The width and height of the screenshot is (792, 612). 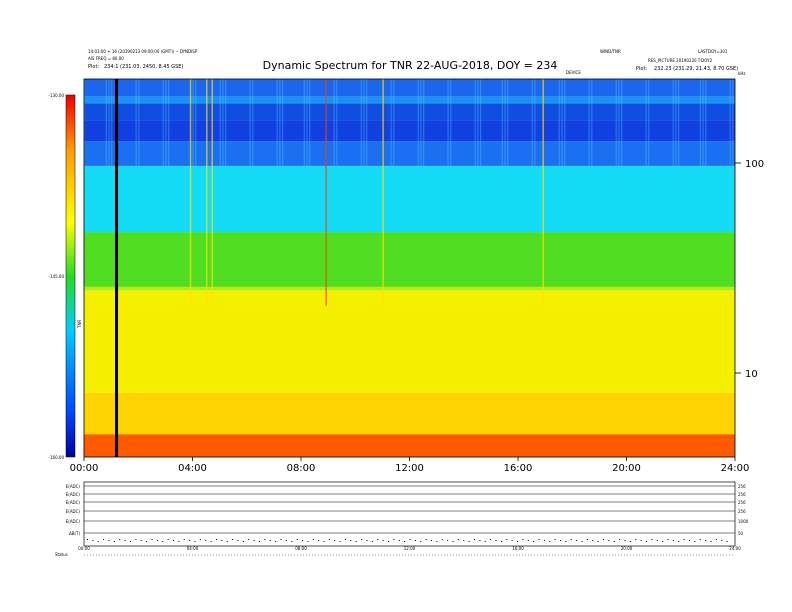 I want to click on header-right-line1-right: LASTDOY=301, so click(x=713, y=51).